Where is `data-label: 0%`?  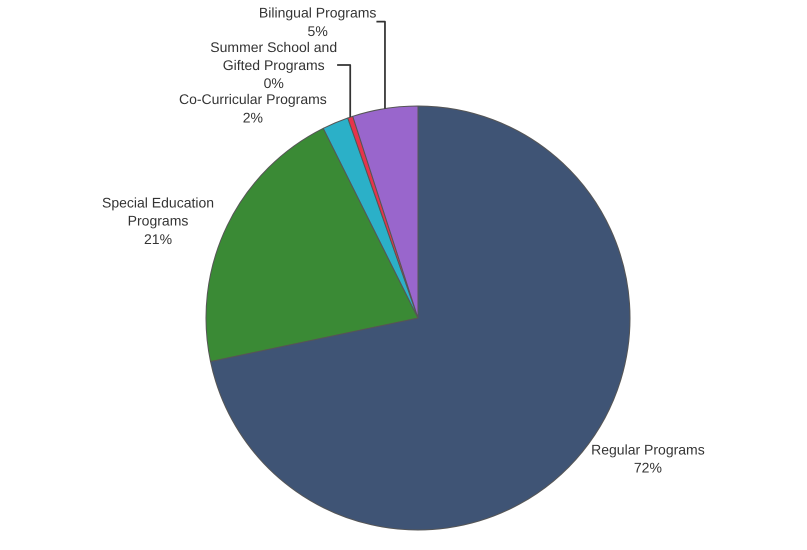
data-label: 0% is located at coordinates (274, 83).